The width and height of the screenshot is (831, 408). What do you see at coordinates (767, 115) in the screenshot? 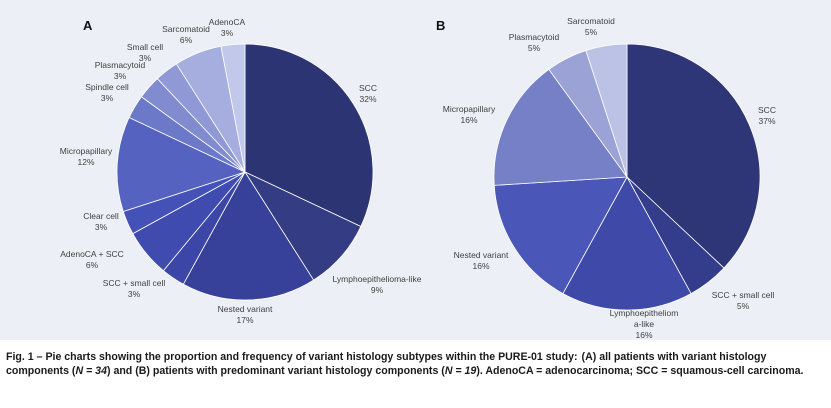
I see `pie-b-label-scc: SCC 37%` at bounding box center [767, 115].